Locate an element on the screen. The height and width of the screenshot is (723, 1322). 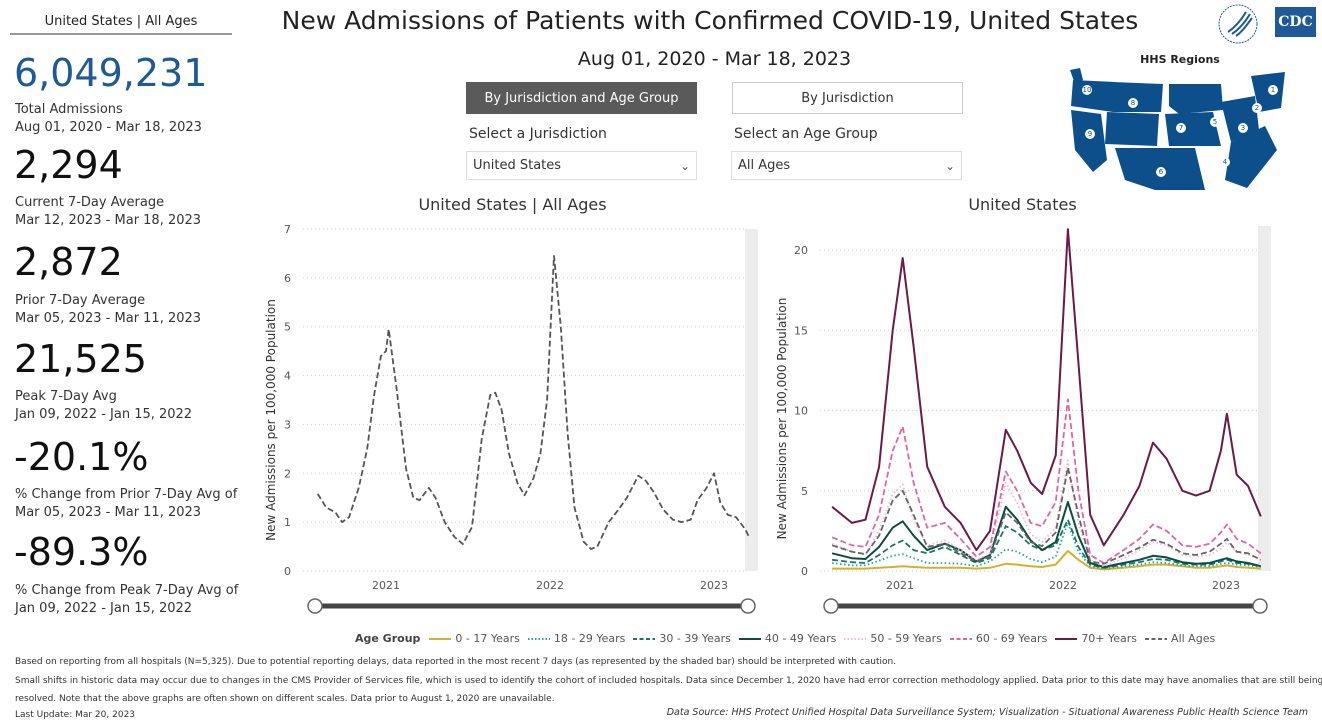
legend-title: Age Group is located at coordinates (388, 638).